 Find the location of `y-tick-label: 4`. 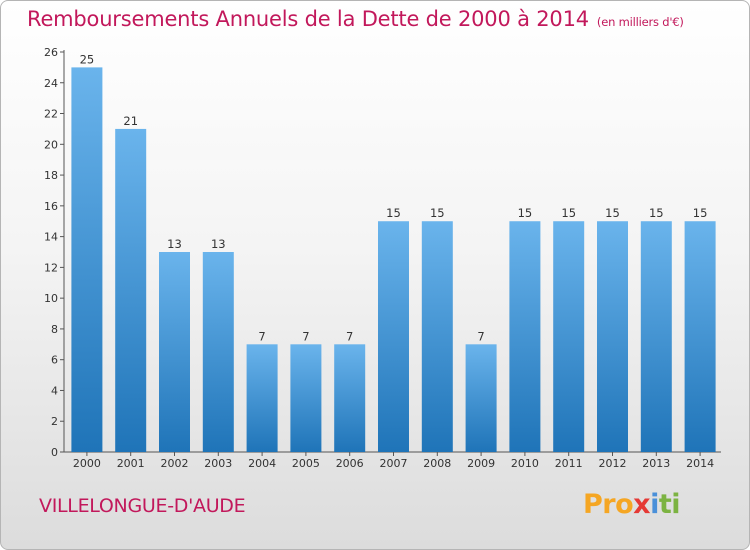

y-tick-label: 4 is located at coordinates (54, 390).